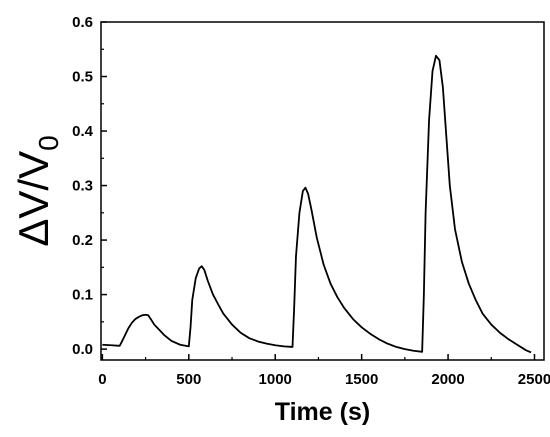 This screenshot has width=550, height=437. What do you see at coordinates (82, 186) in the screenshot?
I see `y-tick-label: 0.3` at bounding box center [82, 186].